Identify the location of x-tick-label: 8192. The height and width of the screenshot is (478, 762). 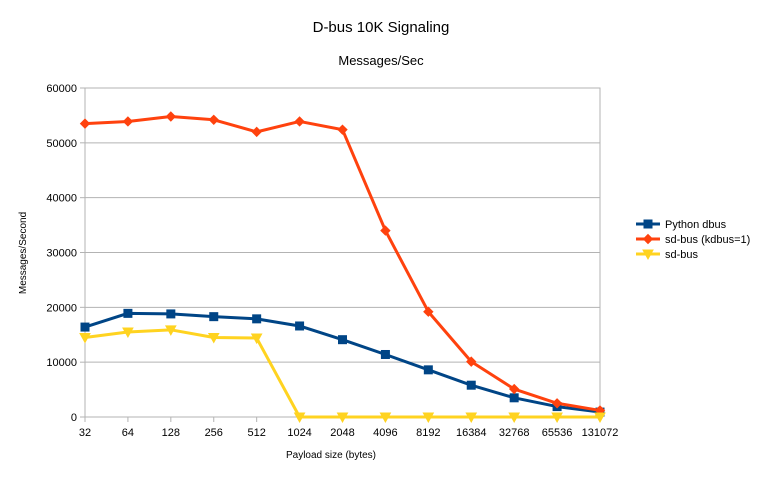
(428, 433).